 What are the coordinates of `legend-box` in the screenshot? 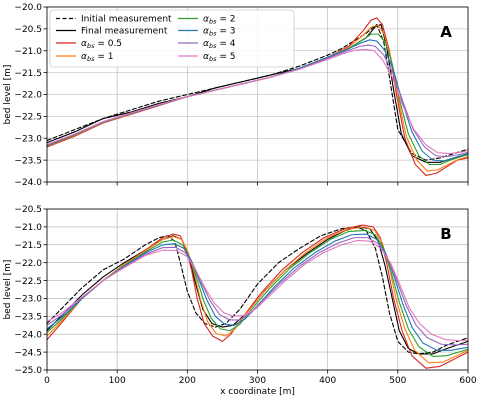 It's located at (172, 38).